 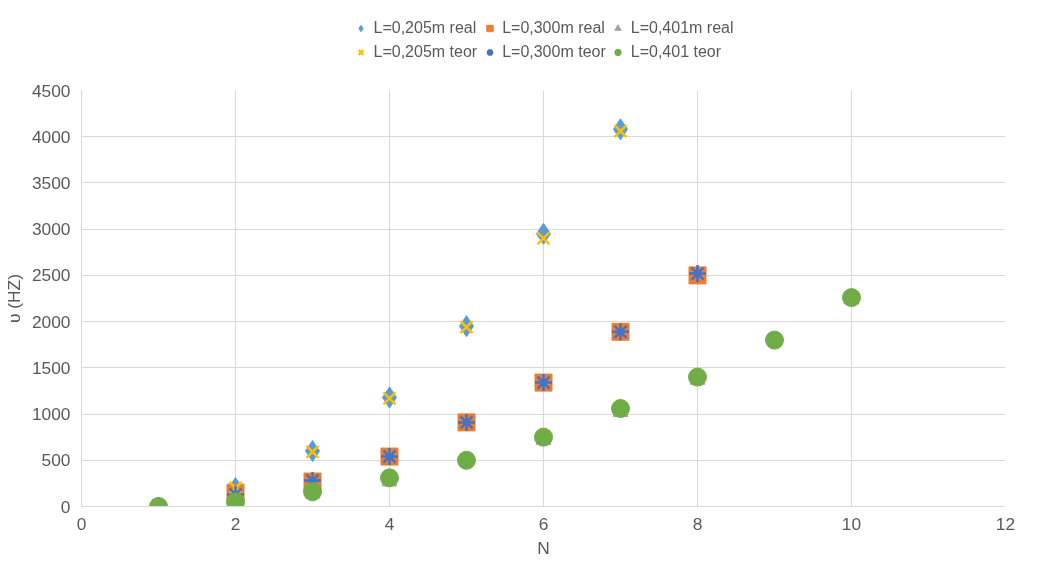 What do you see at coordinates (51, 275) in the screenshot?
I see `y-tick-label: 2500` at bounding box center [51, 275].